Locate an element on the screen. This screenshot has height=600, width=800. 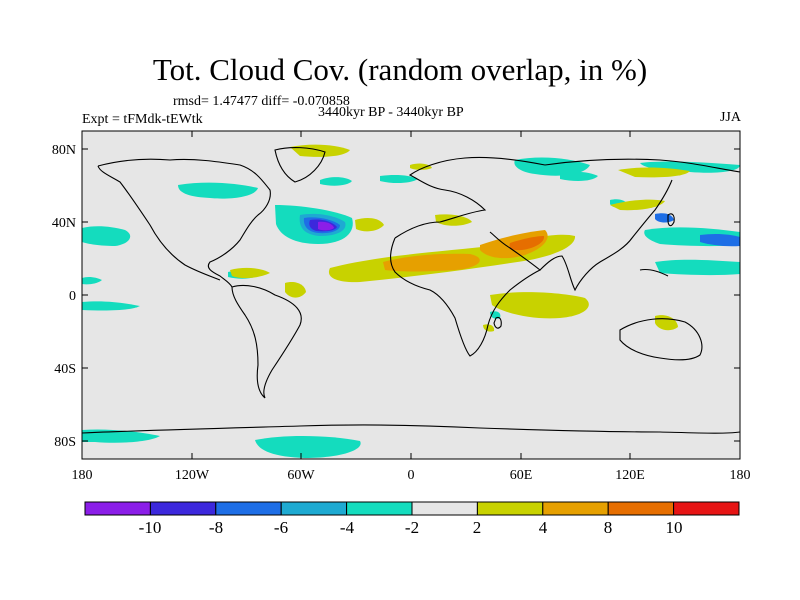
colorbar-label: 2 is located at coordinates (477, 527).